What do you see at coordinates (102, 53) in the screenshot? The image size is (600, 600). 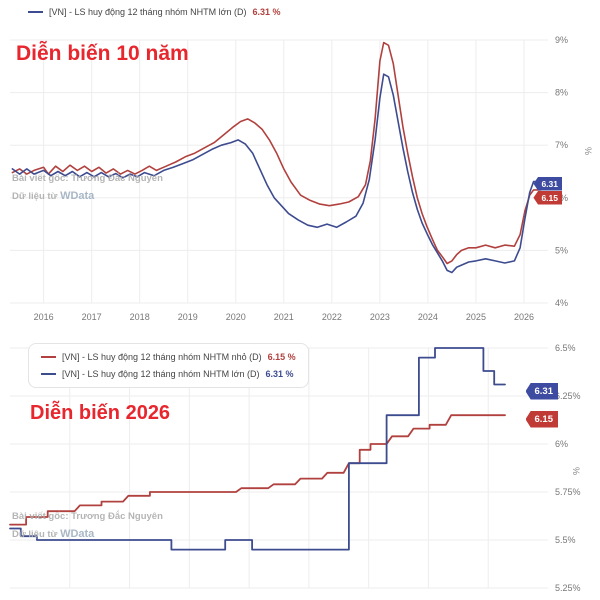 I see `annotation-10-nam: Diễn biến 10 năm` at bounding box center [102, 53].